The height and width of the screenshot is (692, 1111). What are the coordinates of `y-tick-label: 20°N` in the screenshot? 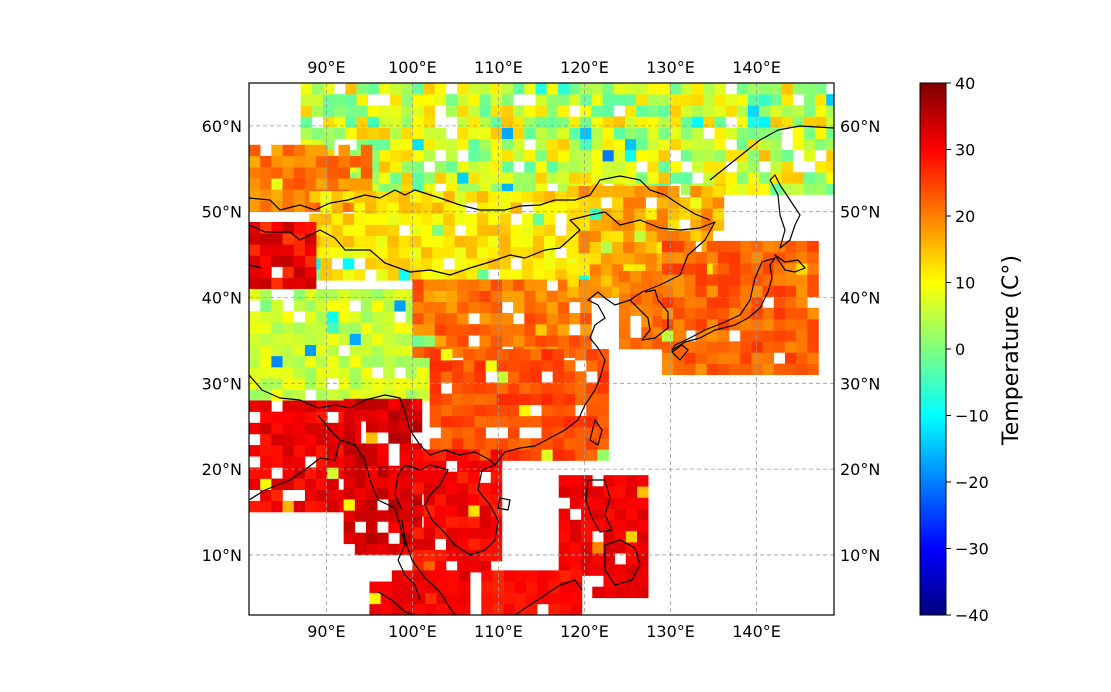 It's located at (860, 469).